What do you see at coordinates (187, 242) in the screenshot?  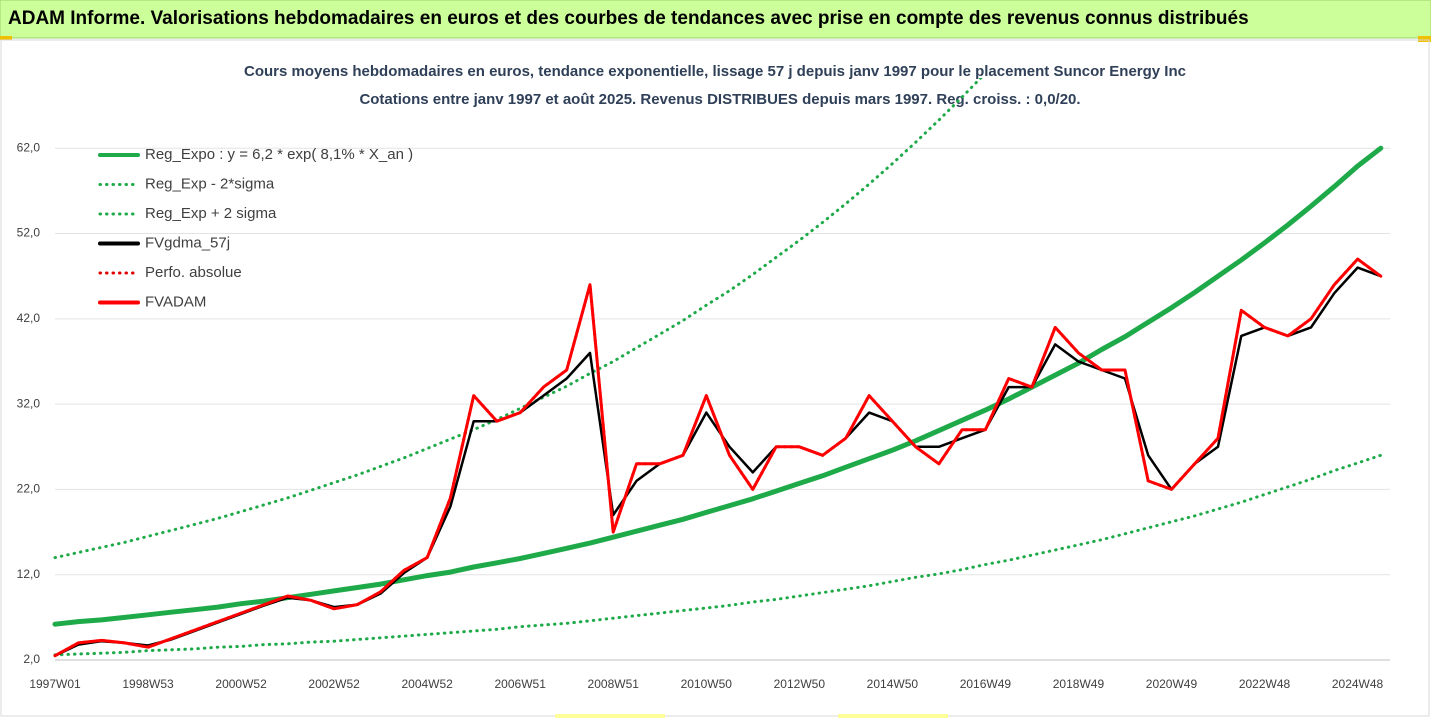 I see `legend-label: FVgdma_57j` at bounding box center [187, 242].